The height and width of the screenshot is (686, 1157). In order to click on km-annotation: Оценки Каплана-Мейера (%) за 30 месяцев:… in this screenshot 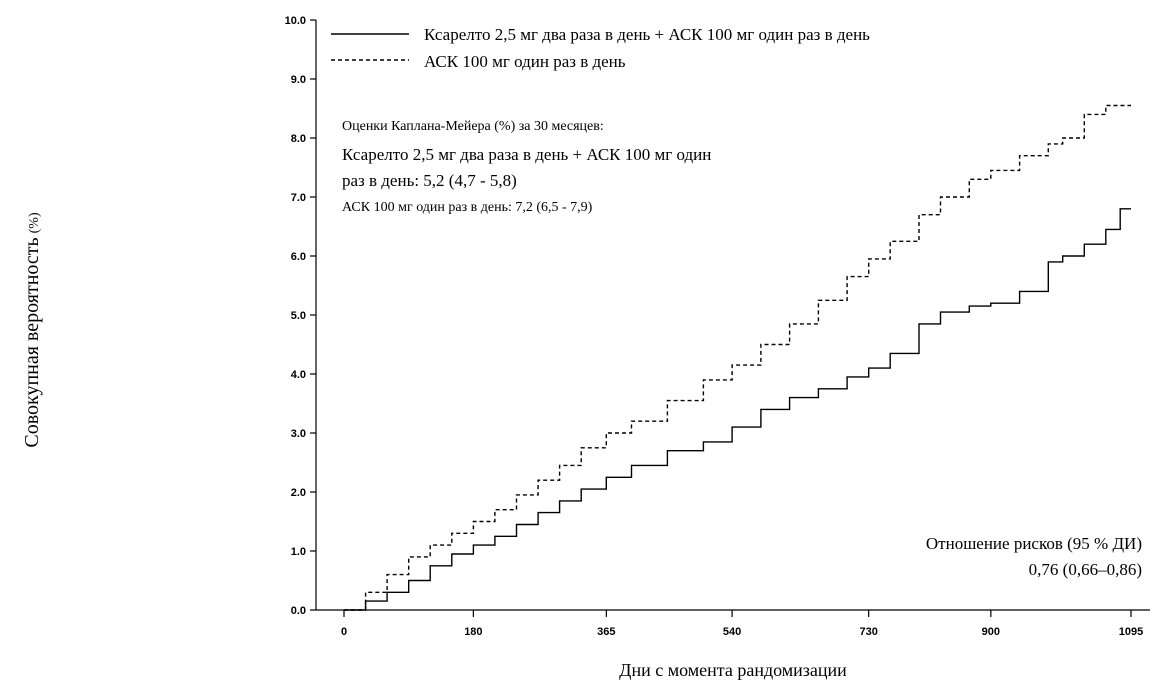, I will do `click(526, 167)`.